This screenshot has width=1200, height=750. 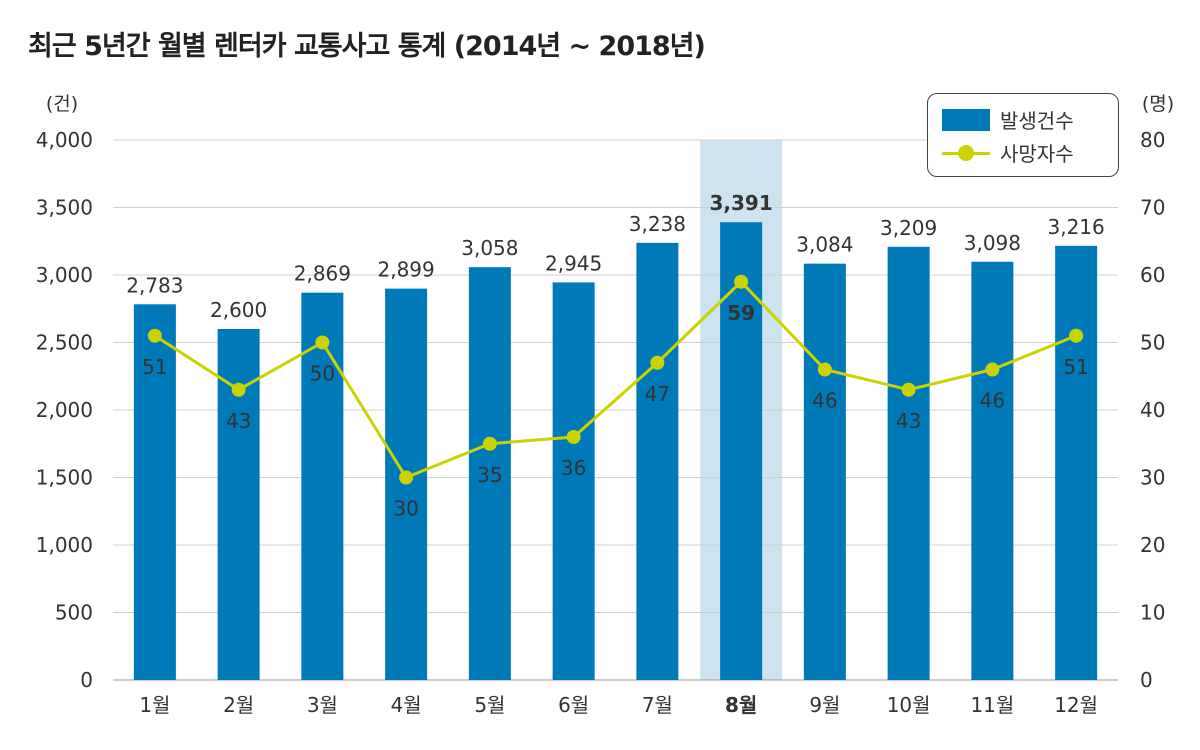 What do you see at coordinates (322, 374) in the screenshot?
I see `line-value-label: 50` at bounding box center [322, 374].